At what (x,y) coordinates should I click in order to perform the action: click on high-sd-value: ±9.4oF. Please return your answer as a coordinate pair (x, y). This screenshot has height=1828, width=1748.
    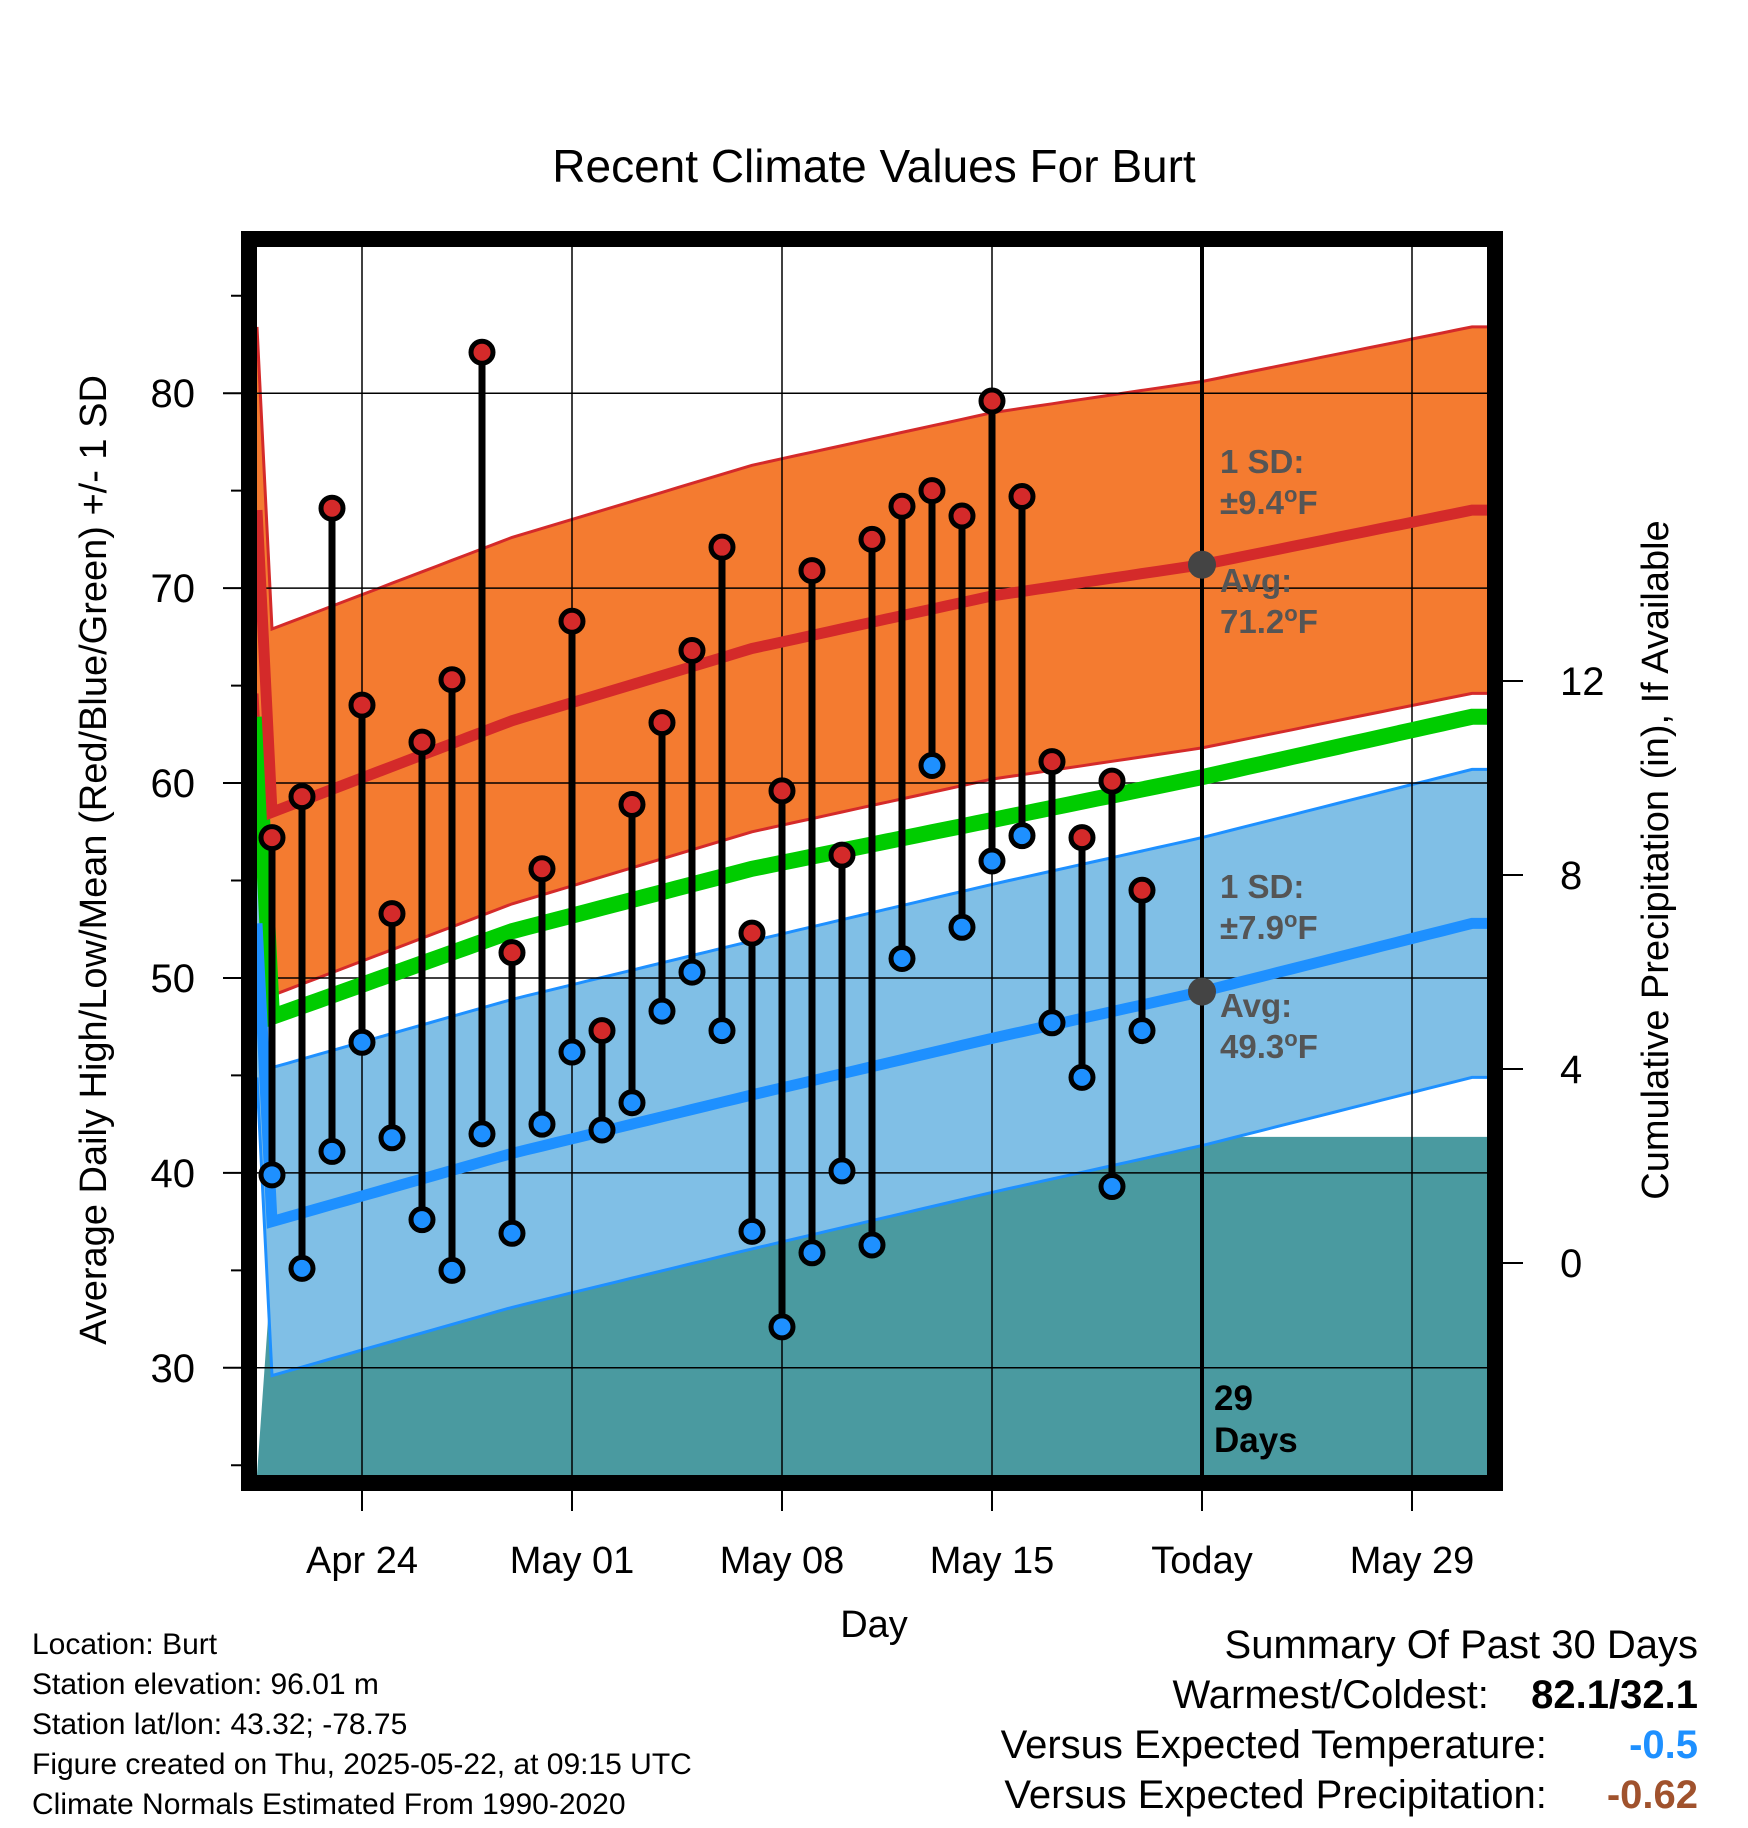
    Looking at the image, I should click on (1269, 501).